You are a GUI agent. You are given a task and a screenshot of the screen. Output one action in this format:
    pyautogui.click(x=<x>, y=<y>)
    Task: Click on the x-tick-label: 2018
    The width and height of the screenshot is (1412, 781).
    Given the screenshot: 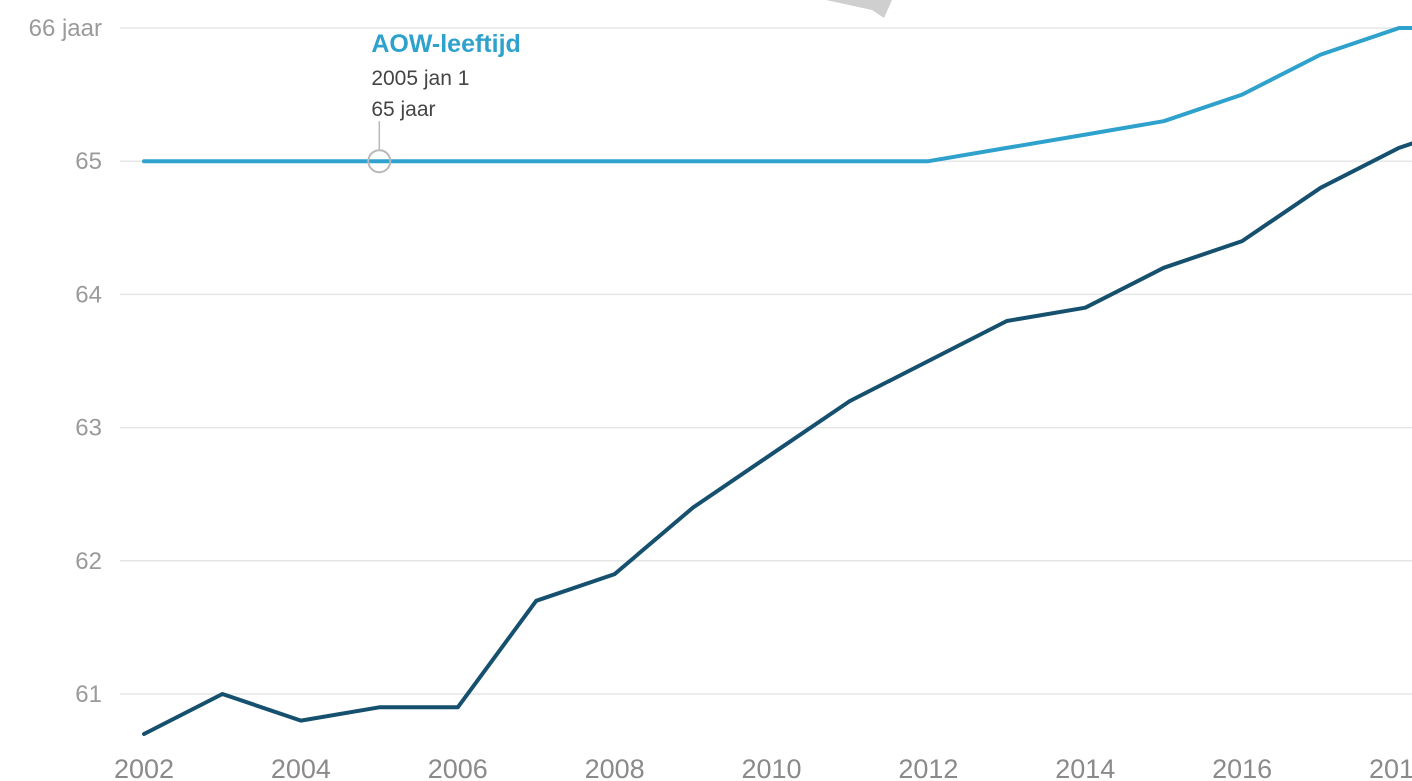 What is the action you would take?
    pyautogui.click(x=1390, y=767)
    